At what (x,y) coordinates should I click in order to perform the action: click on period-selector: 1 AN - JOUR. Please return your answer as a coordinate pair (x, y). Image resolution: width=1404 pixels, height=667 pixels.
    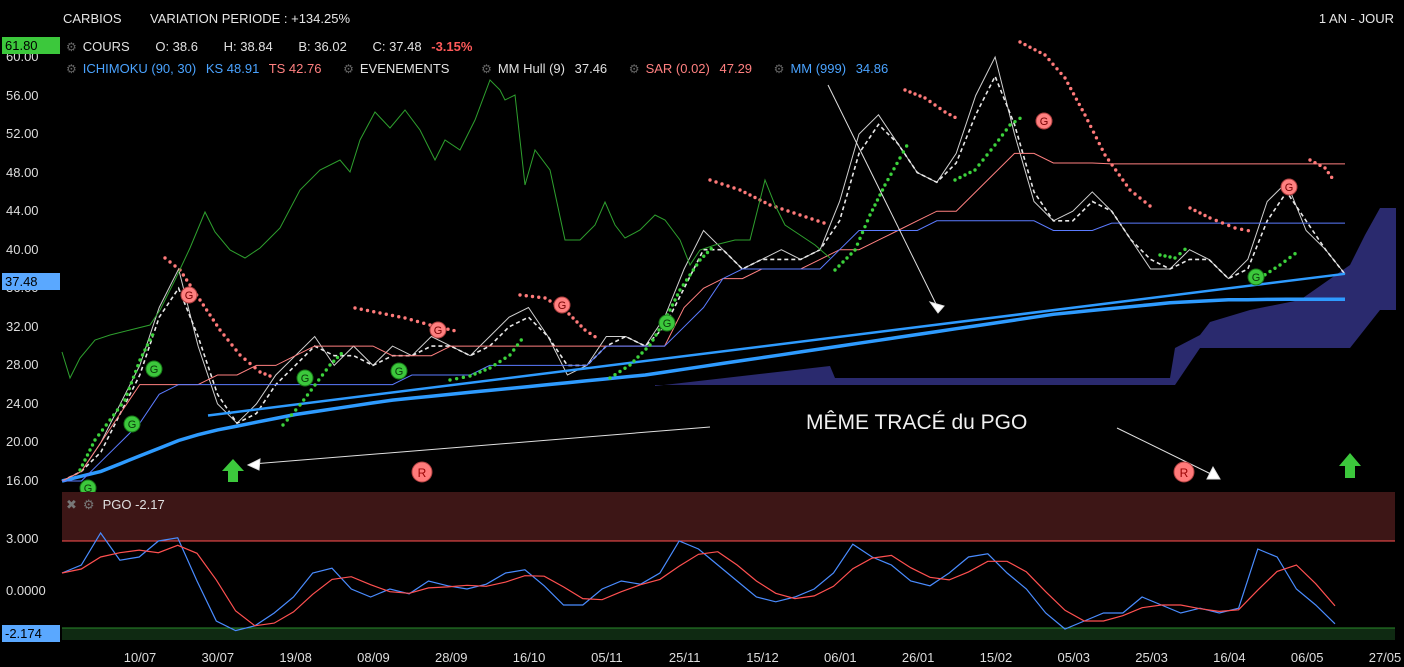
    Looking at the image, I should click on (1356, 18).